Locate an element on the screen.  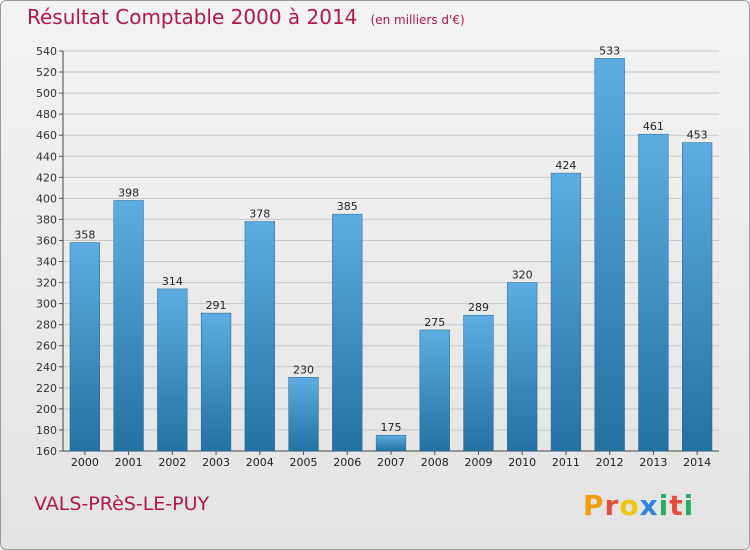
data-label-2001: 398 is located at coordinates (128, 192).